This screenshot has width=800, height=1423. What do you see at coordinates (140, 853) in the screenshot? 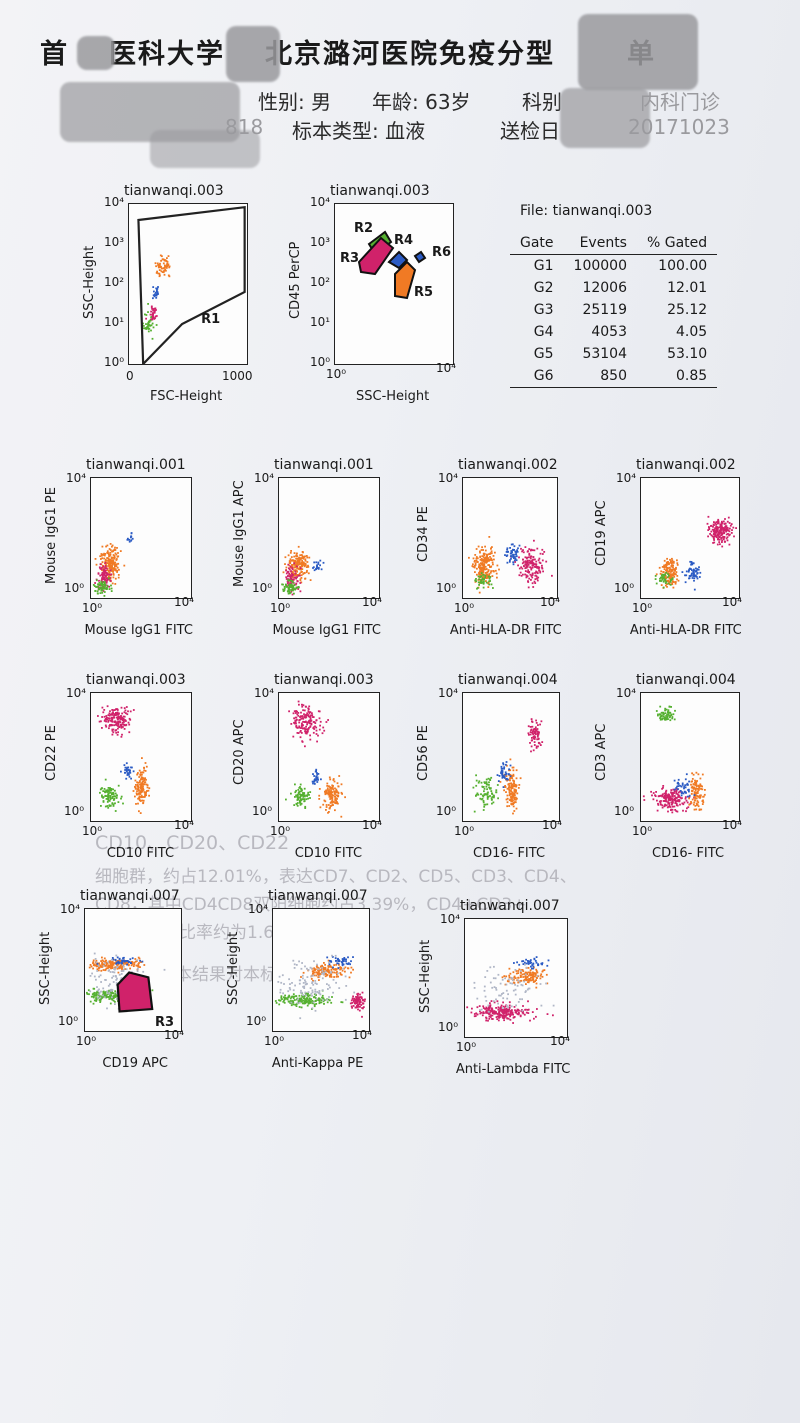
I see `x-axis-label: CD10 FITC` at bounding box center [140, 853].